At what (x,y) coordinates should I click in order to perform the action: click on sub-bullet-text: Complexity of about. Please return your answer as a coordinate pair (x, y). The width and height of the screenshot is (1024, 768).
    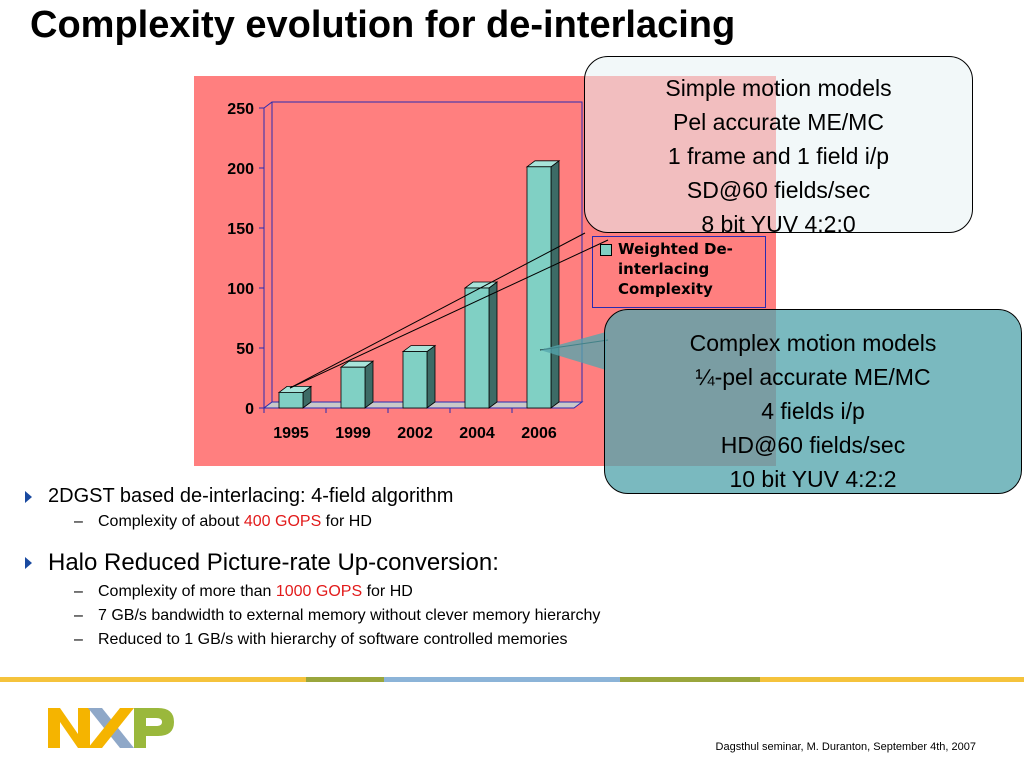
    Looking at the image, I should click on (171, 521).